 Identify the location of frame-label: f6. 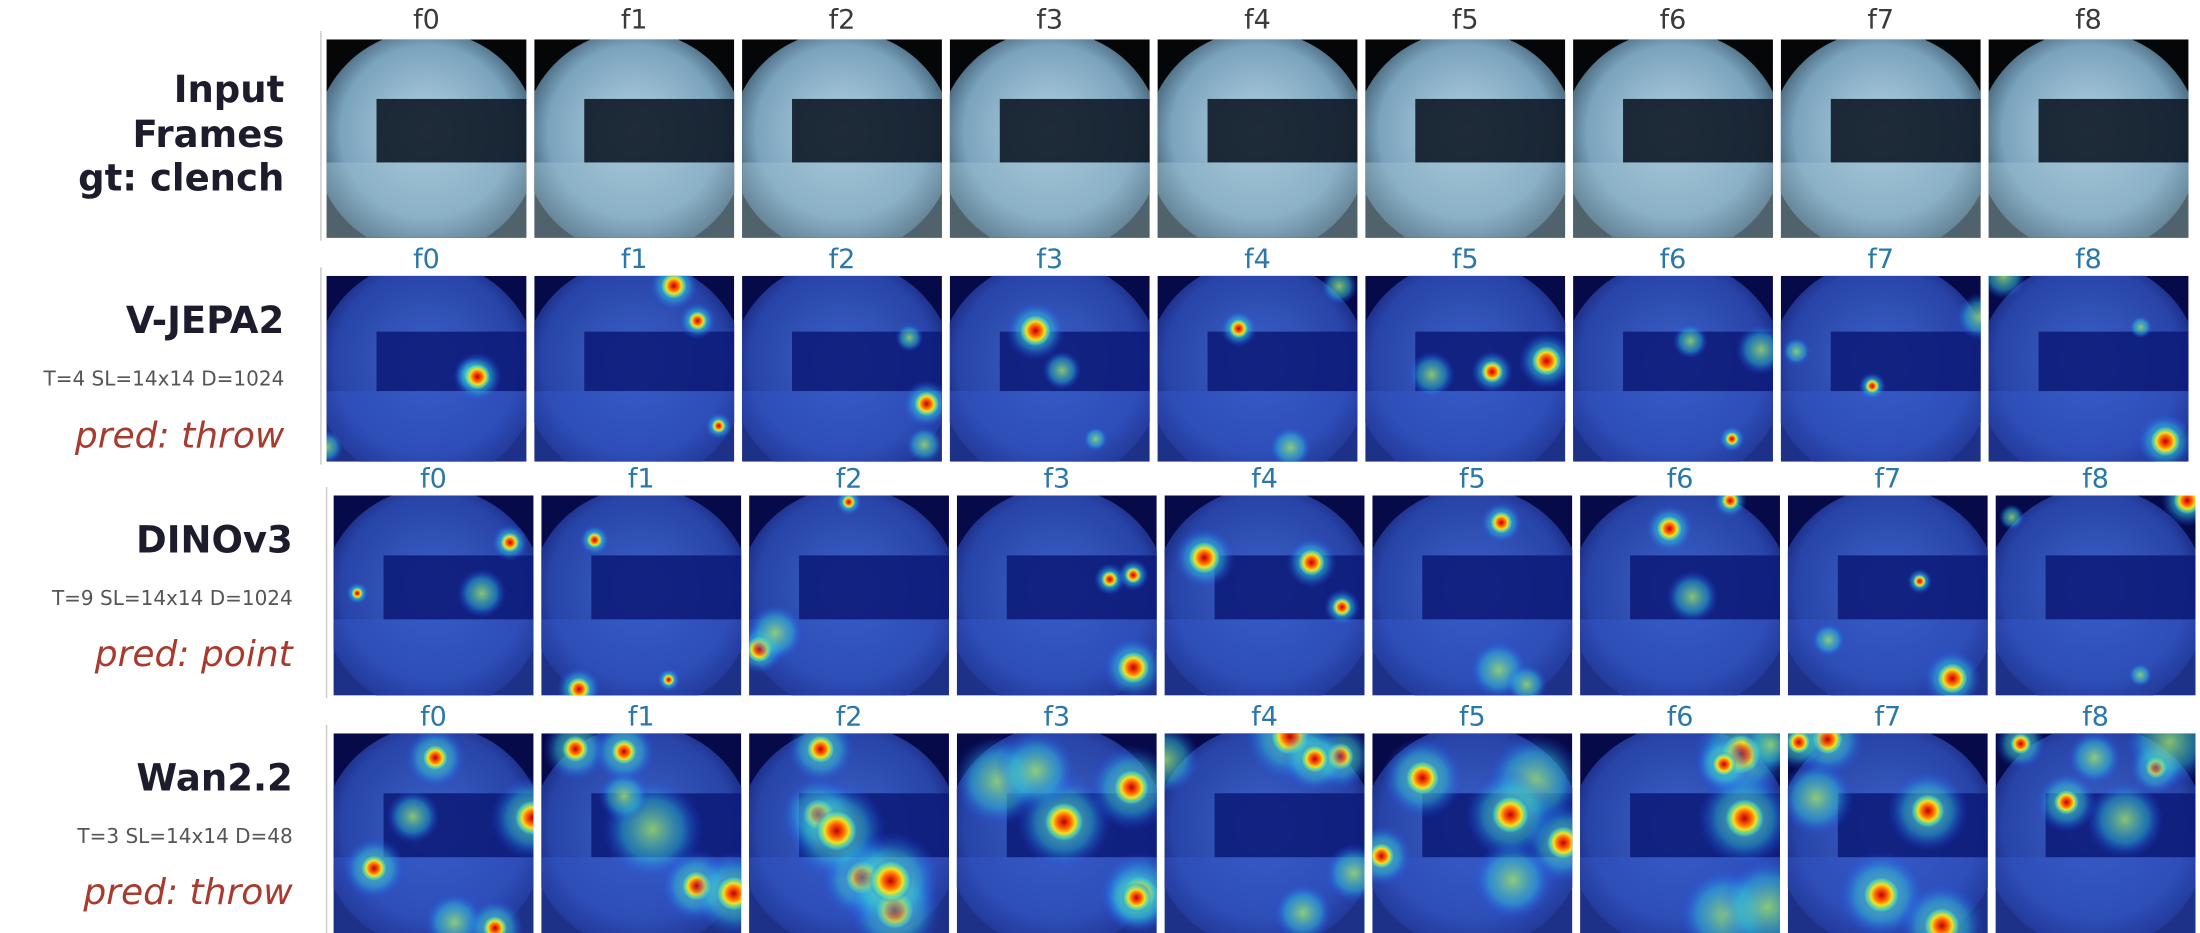
(1673, 259).